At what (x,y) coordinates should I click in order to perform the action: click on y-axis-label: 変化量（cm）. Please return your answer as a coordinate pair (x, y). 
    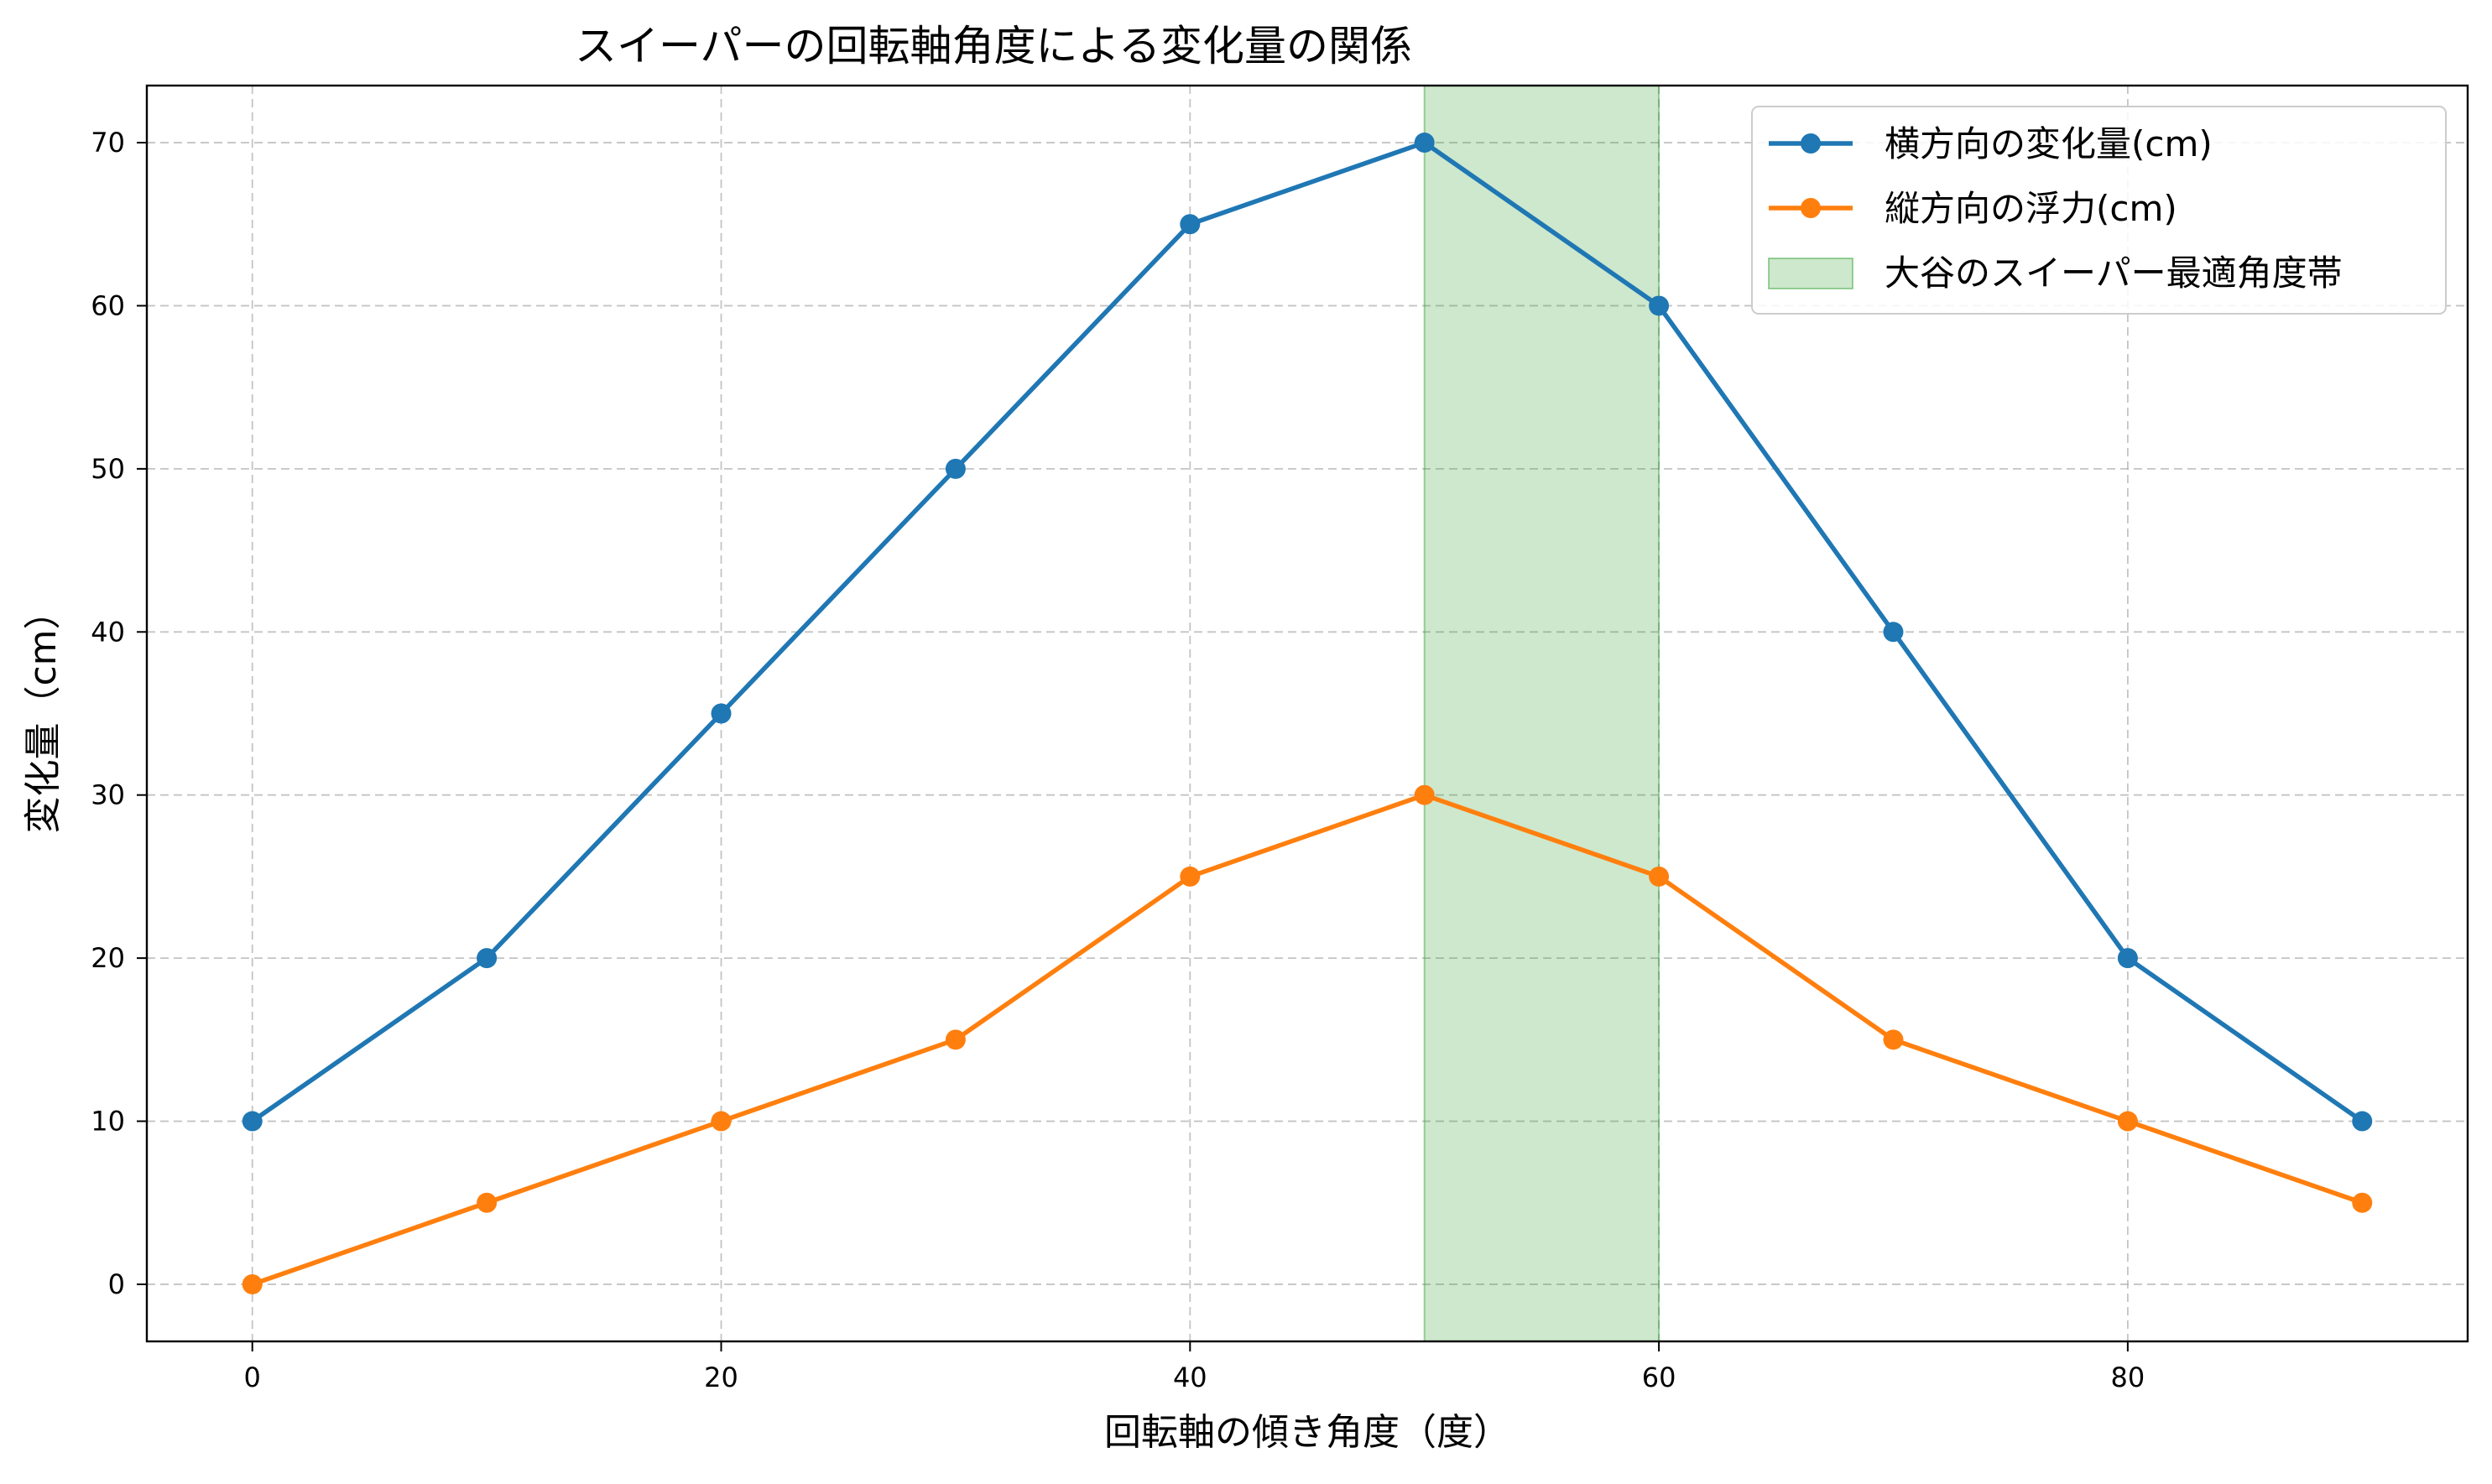
    Looking at the image, I should click on (43, 712).